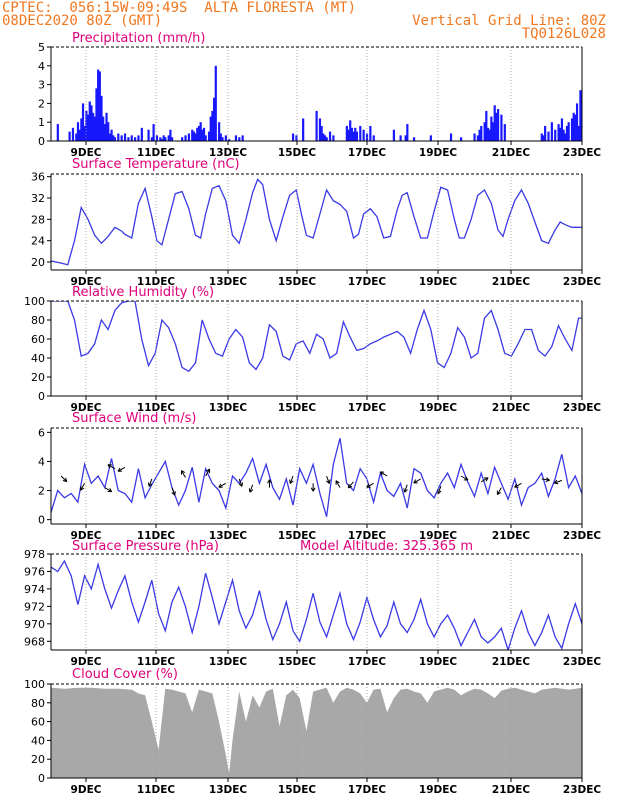  What do you see at coordinates (41, 47) in the screenshot?
I see `y-tick-label: 5` at bounding box center [41, 47].